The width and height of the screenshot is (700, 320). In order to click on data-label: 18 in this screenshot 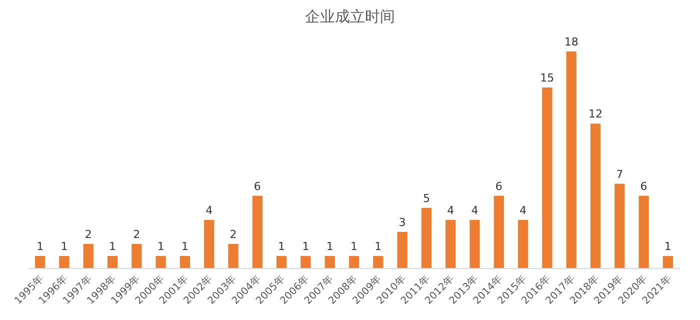, I will do `click(571, 41)`.